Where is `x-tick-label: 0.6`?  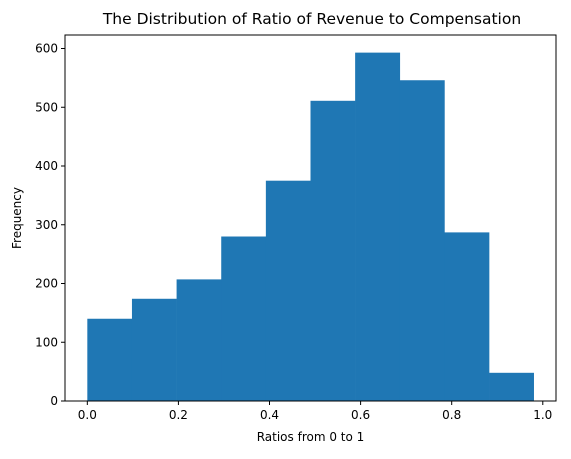 x-tick-label: 0.6 is located at coordinates (360, 415).